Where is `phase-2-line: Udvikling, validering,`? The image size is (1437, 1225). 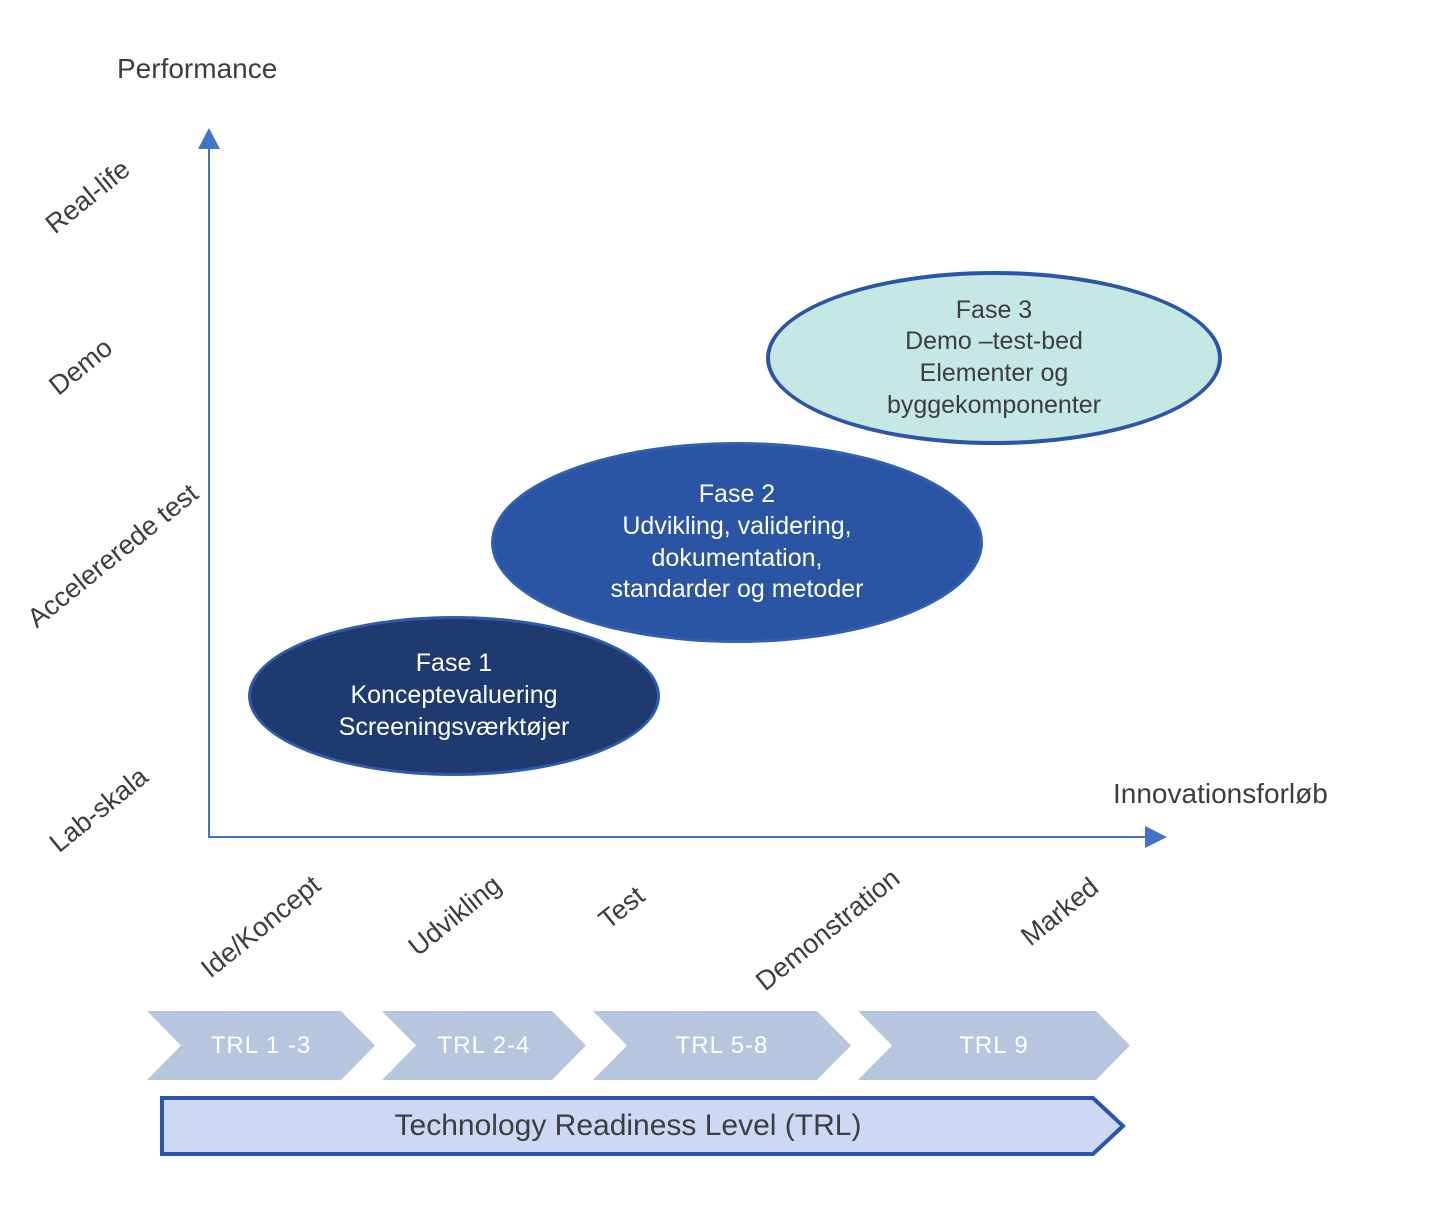
phase-2-line: Udvikling, validering, is located at coordinates (737, 525).